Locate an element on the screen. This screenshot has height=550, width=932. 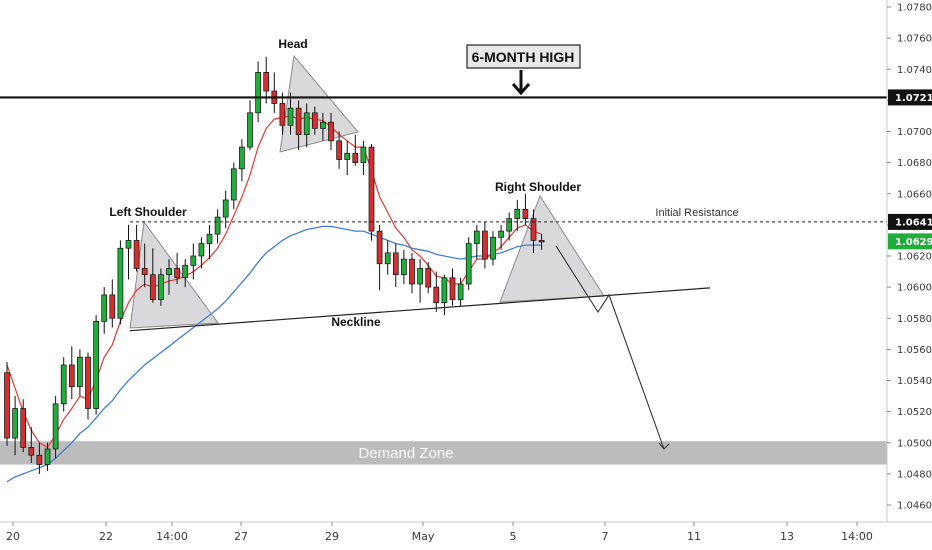
price-tick-label: 1.05800 is located at coordinates (914, 319).